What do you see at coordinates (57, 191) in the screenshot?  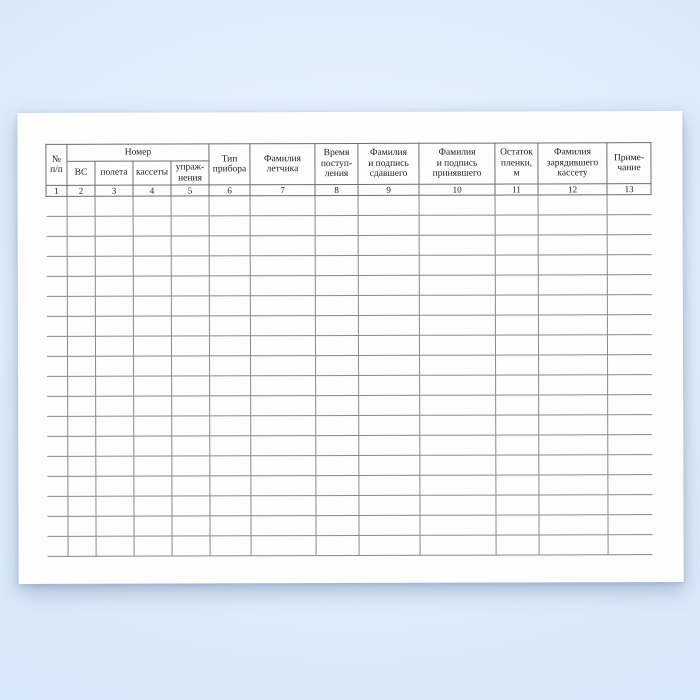 I see `column-number-cell: 1` at bounding box center [57, 191].